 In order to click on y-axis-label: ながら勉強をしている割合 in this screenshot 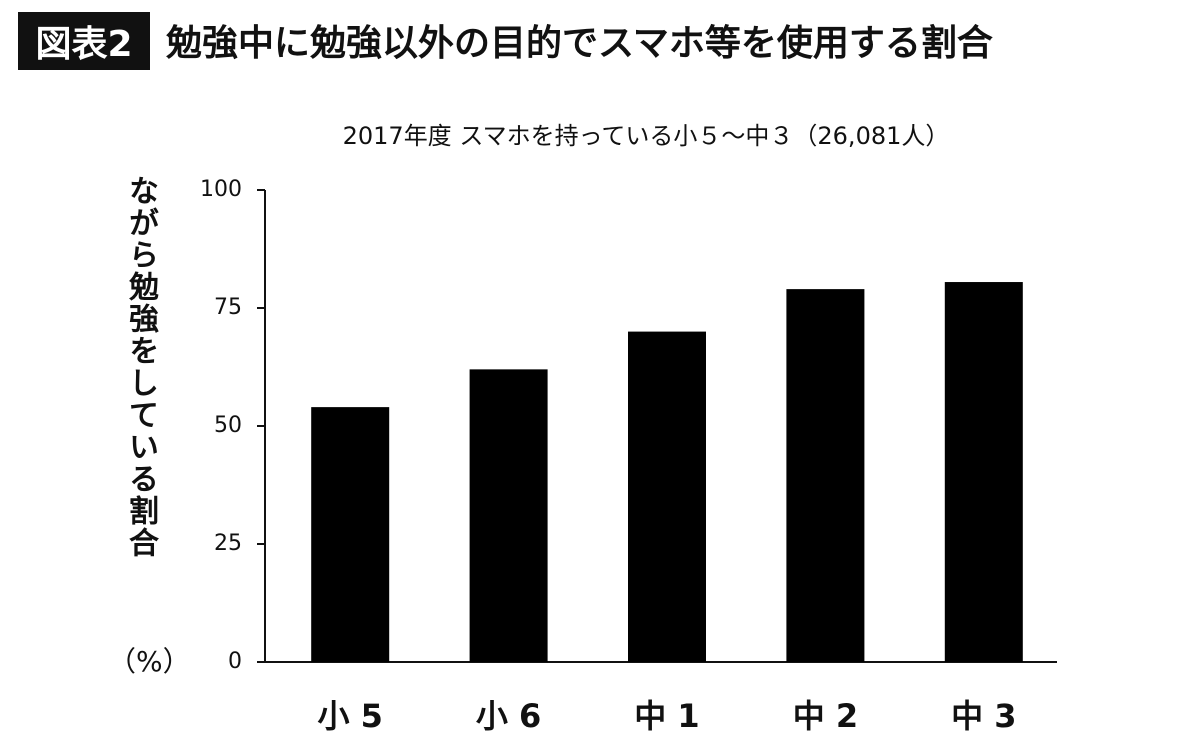, I will do `click(140, 367)`.